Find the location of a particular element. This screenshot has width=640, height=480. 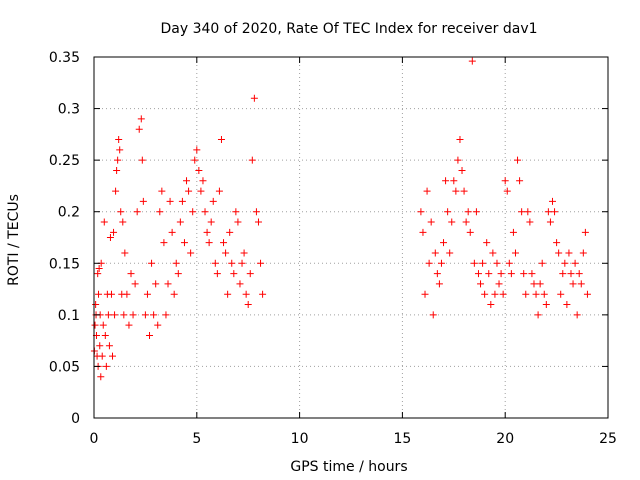

y-tick-label: 0.25 is located at coordinates (64, 161).